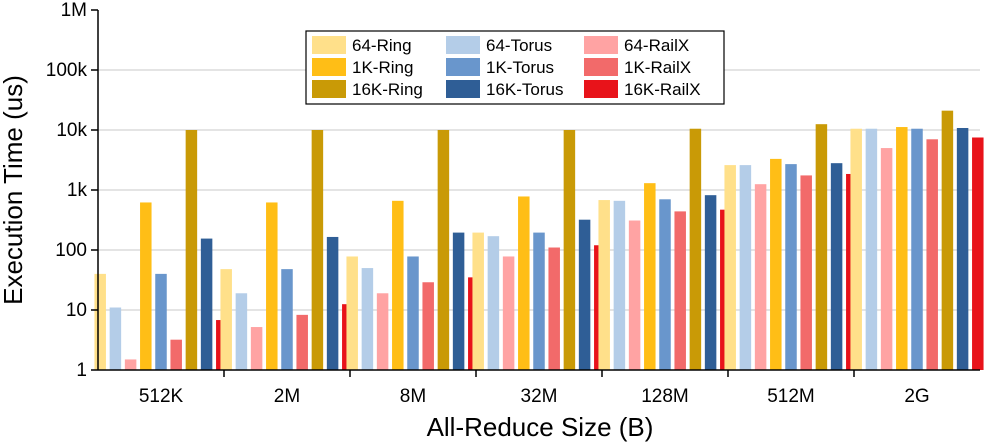  I want to click on bar-1k-railx-128m, so click(680, 290).